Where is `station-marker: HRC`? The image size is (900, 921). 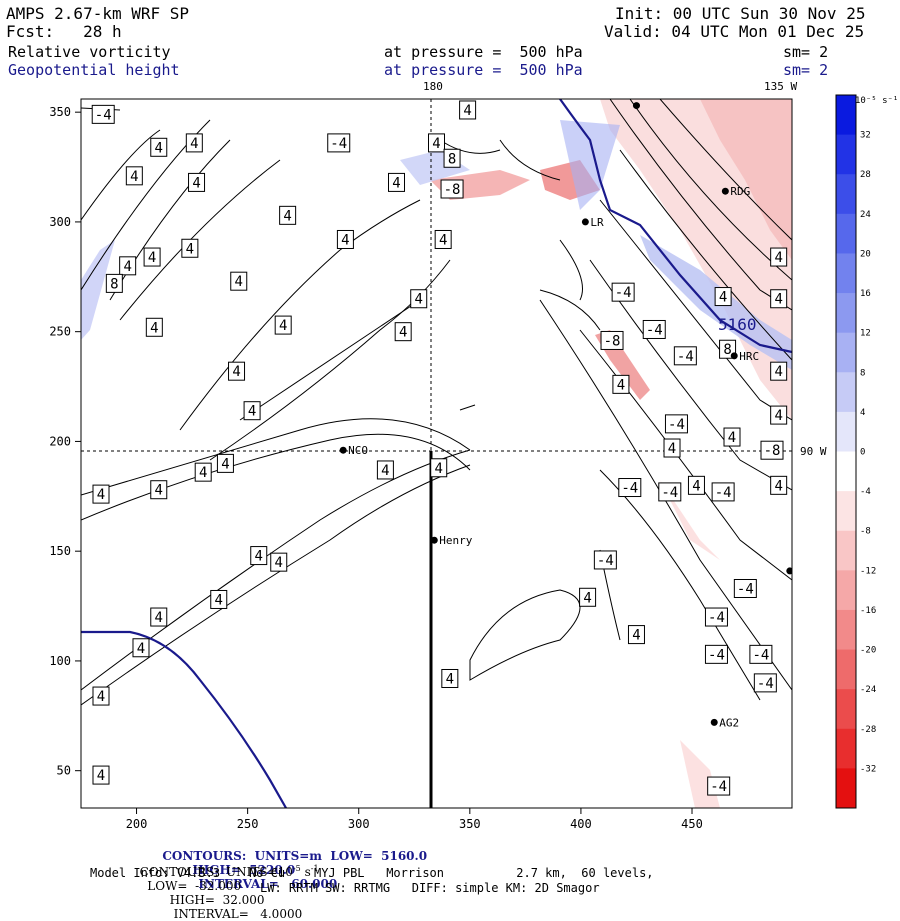
station-marker: HRC is located at coordinates (744, 356).